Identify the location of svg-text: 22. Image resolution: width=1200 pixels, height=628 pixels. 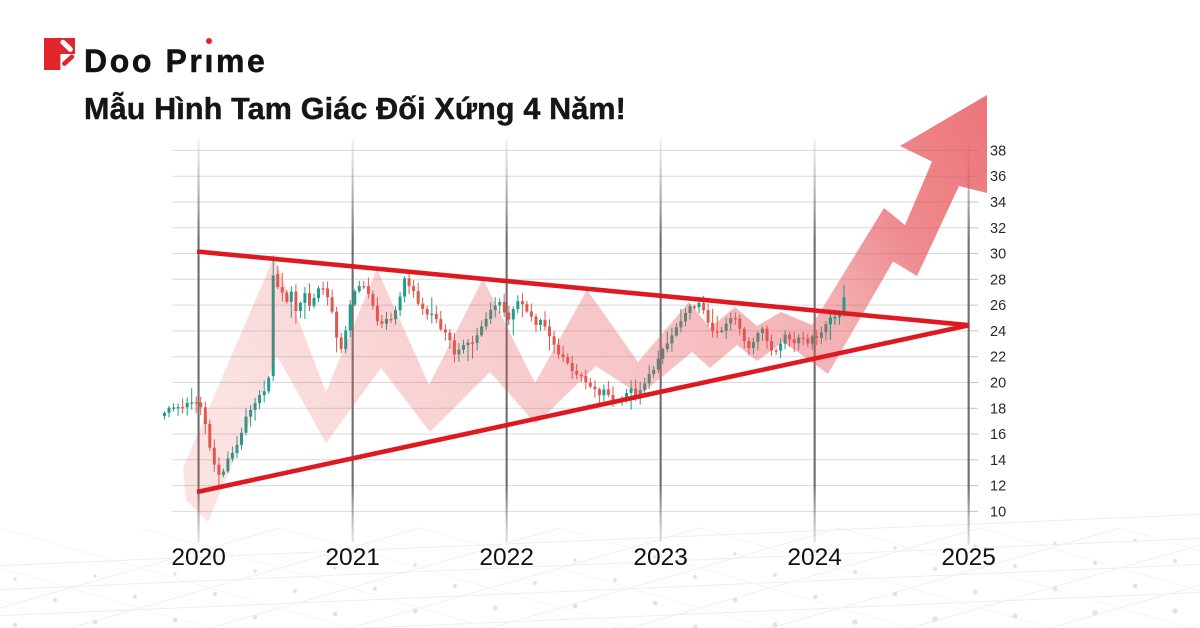
(998, 358).